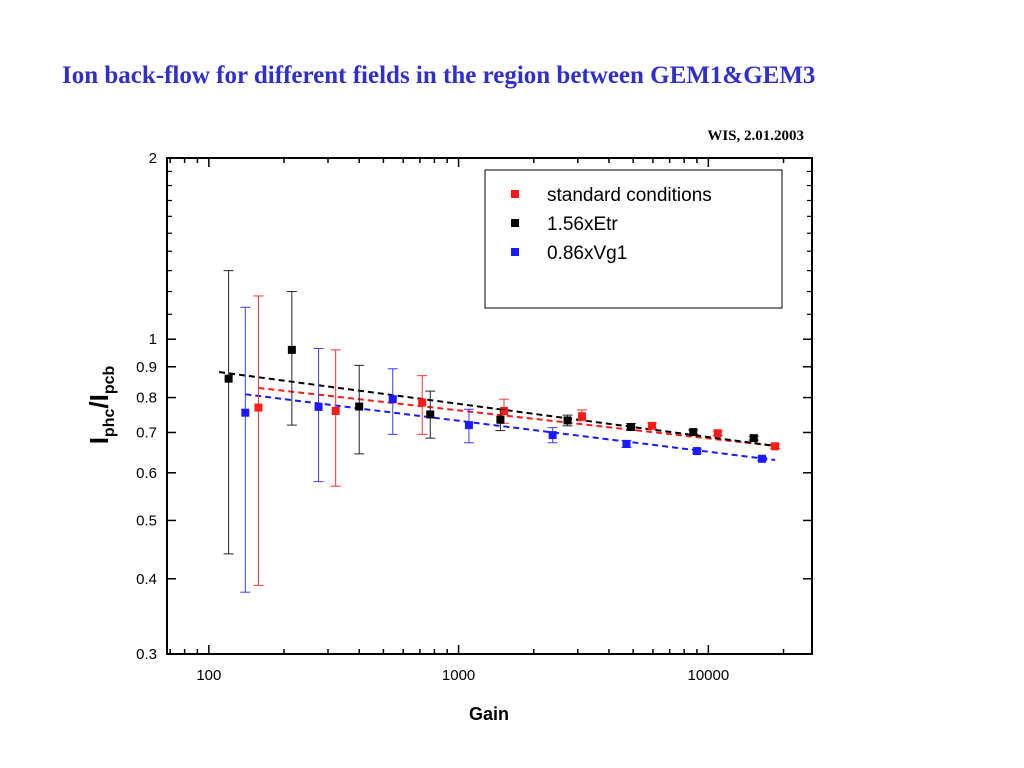 This screenshot has width=1024, height=768. I want to click on x-tick-label: 100, so click(208, 675).